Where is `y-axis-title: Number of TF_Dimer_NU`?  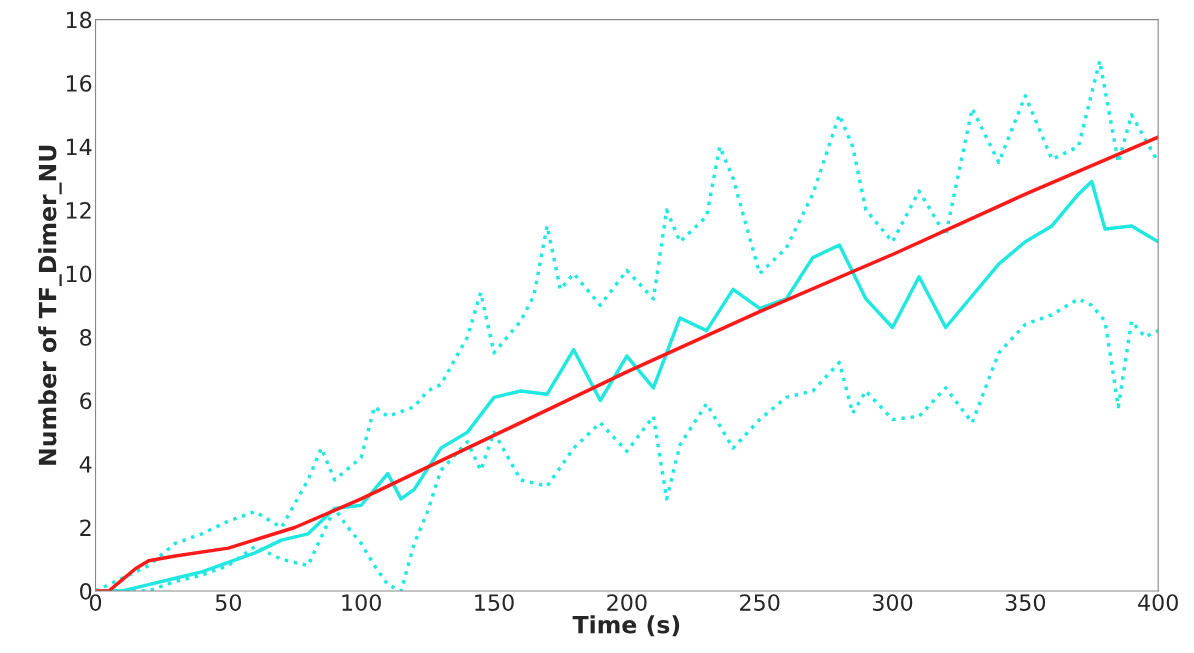 y-axis-title: Number of TF_Dimer_NU is located at coordinates (50, 305).